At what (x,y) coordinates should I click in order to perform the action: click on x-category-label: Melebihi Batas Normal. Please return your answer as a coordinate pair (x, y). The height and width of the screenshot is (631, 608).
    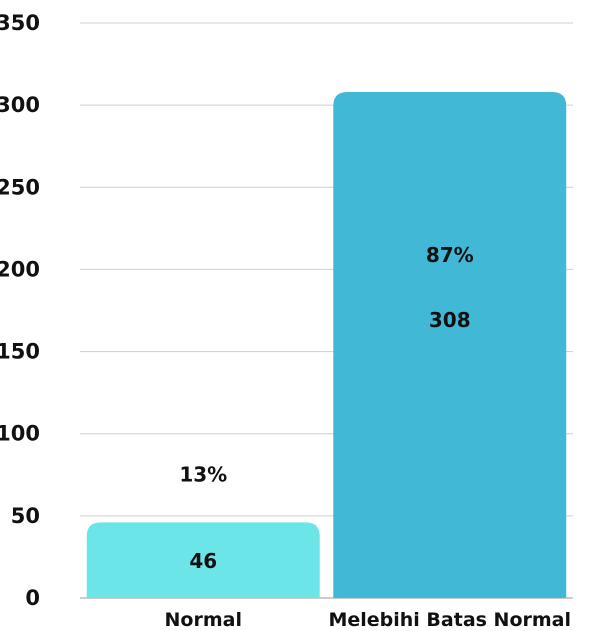
    Looking at the image, I should click on (449, 620).